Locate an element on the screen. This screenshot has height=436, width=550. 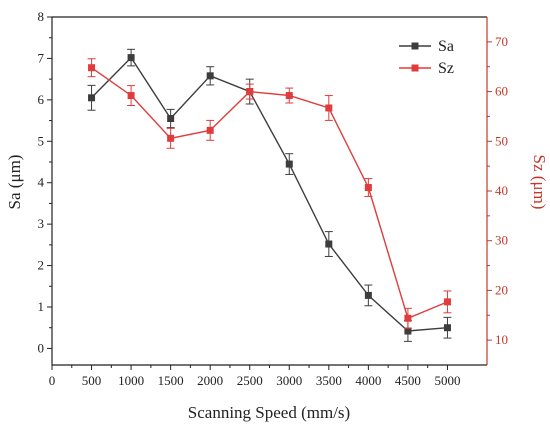
y-right-tick-label: 20 is located at coordinates (501, 289).